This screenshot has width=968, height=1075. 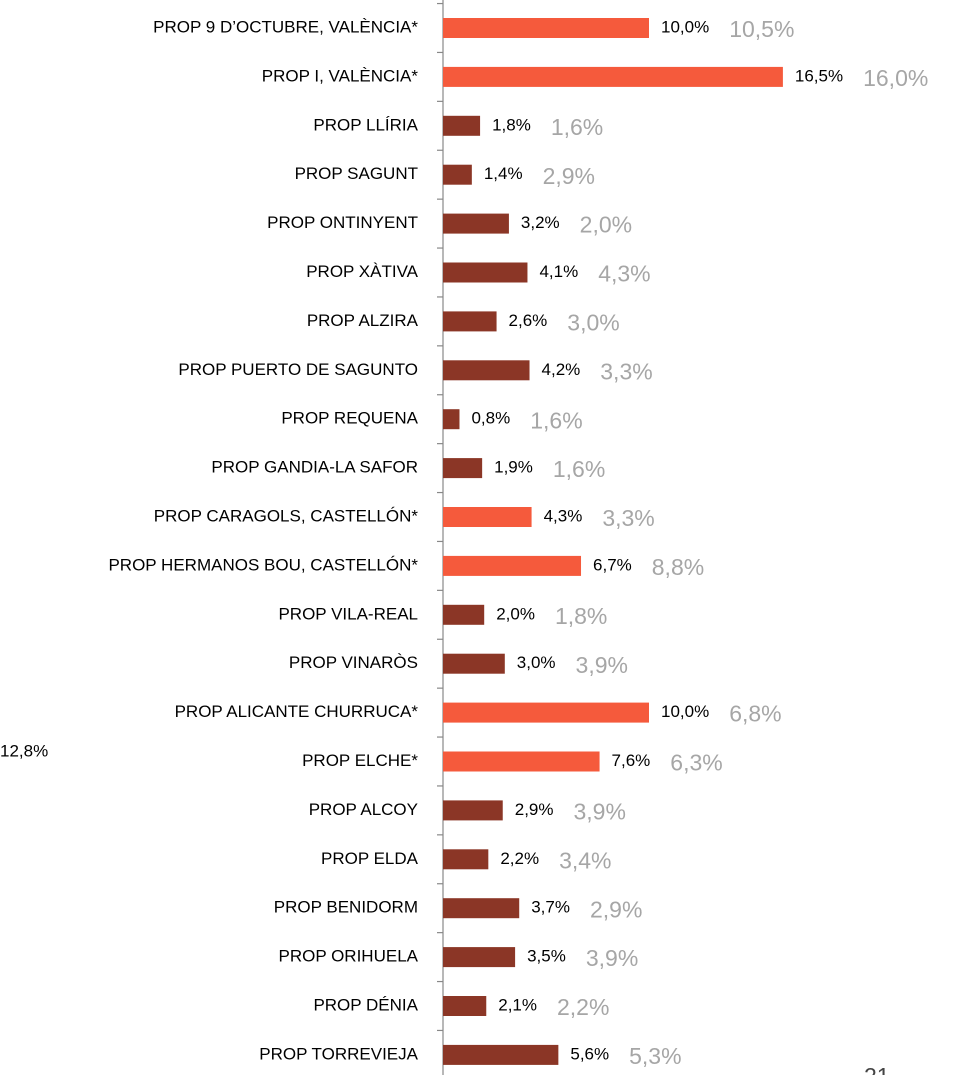 I want to click on data-label: 1,8%, so click(x=511, y=124).